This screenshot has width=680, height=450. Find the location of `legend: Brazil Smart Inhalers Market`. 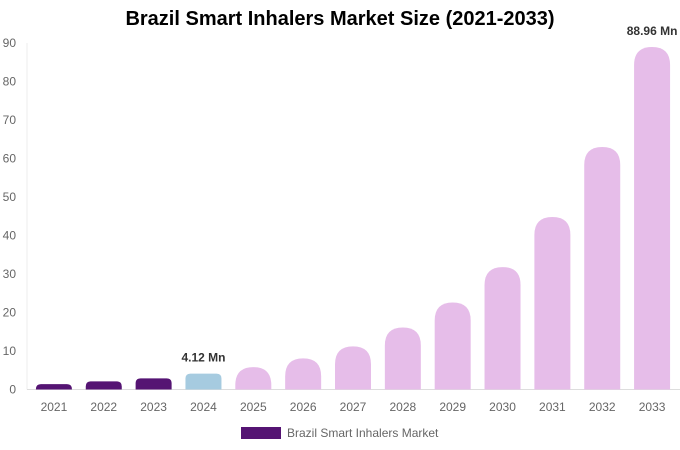

legend: Brazil Smart Inhalers Market is located at coordinates (339, 433).